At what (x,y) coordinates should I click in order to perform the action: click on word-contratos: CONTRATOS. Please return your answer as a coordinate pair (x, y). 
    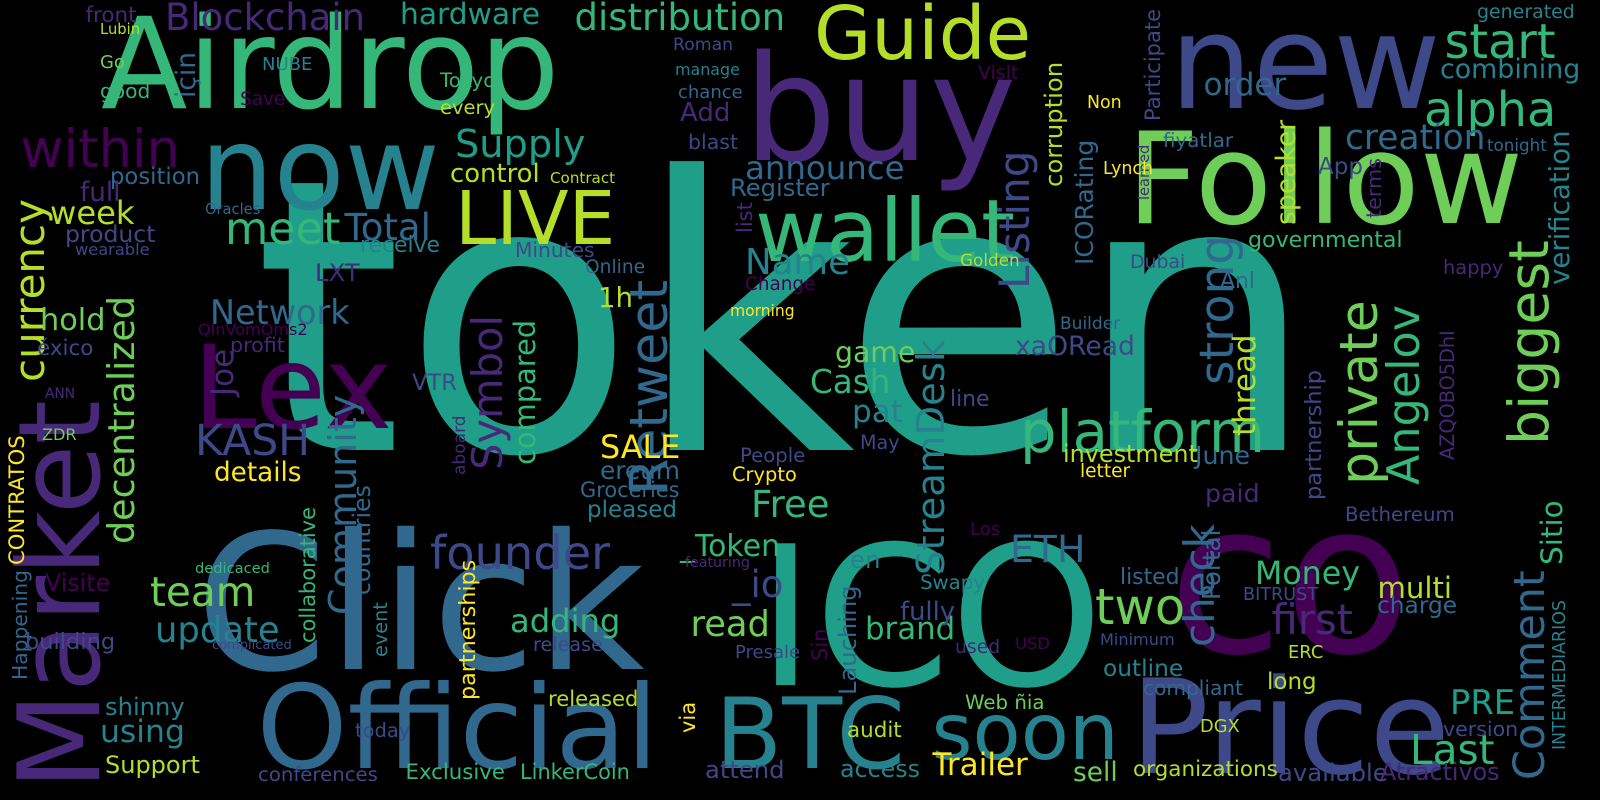
    Looking at the image, I should click on (16, 500).